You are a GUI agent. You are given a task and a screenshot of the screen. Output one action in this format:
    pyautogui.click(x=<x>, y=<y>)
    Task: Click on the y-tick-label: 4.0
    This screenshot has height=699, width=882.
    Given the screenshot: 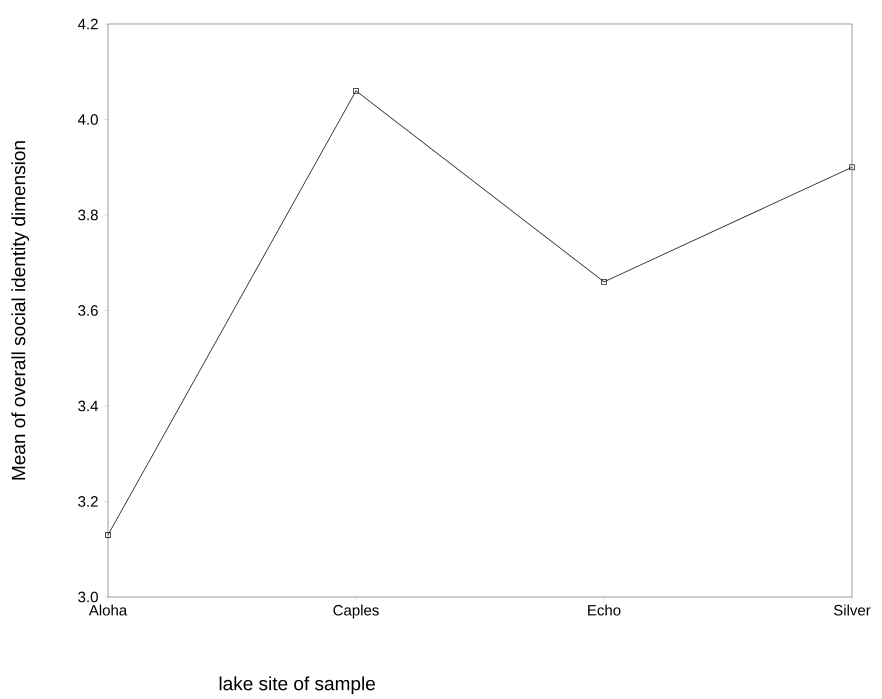 What is the action you would take?
    pyautogui.click(x=88, y=119)
    